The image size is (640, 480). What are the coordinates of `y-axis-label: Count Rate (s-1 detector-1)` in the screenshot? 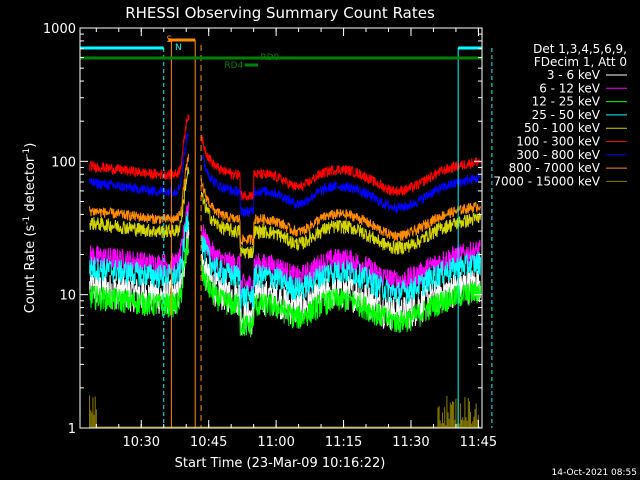 It's located at (30, 228).